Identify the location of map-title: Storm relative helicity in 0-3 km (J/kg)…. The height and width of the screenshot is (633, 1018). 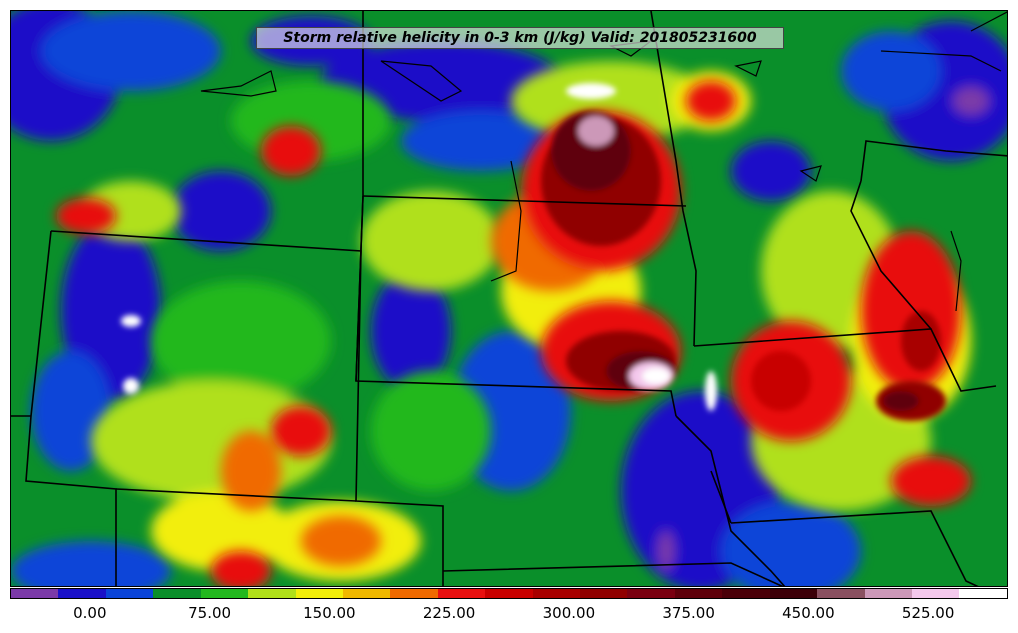
(520, 38).